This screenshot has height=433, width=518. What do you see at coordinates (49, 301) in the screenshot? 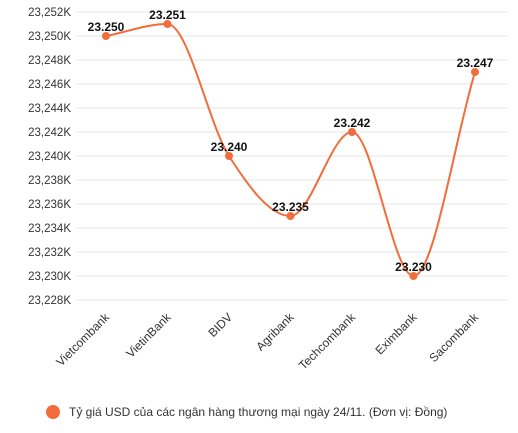
I see `y-tick-label: 23,228K` at bounding box center [49, 301].